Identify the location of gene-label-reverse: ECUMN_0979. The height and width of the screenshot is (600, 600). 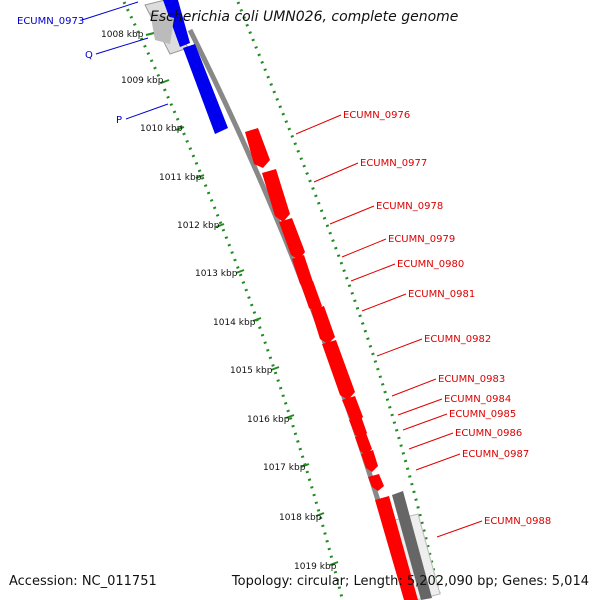
(421, 239).